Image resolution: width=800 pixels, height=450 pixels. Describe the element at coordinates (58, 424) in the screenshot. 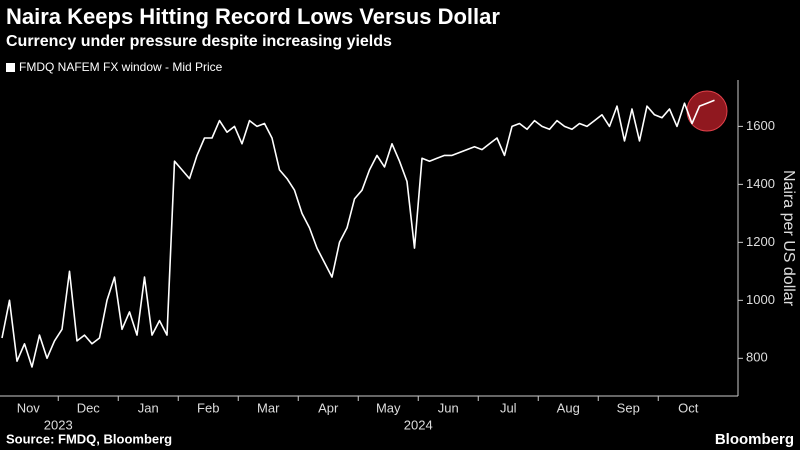

I see `year-label: 2023` at that location.